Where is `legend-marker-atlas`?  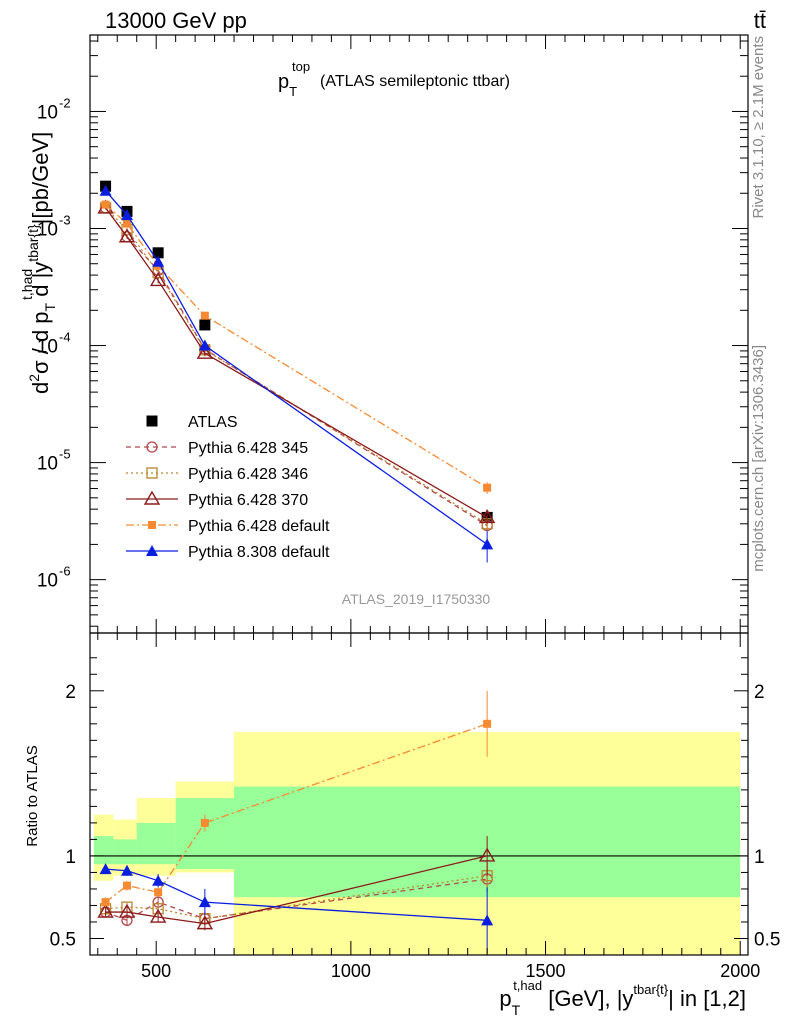 legend-marker-atlas is located at coordinates (152, 421).